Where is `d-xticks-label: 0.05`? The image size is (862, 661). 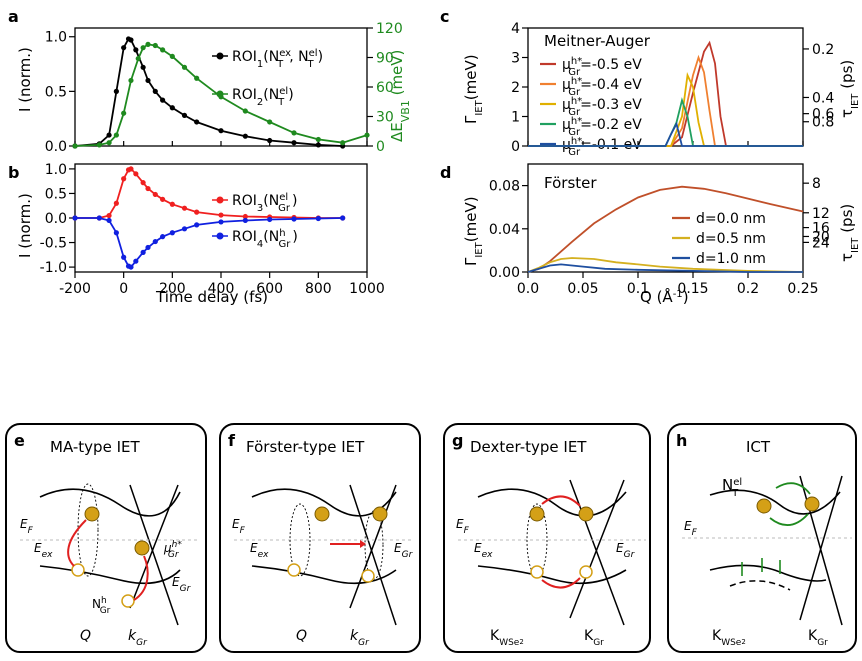
d-xticks-label: 0.05 is located at coordinates (582, 289).